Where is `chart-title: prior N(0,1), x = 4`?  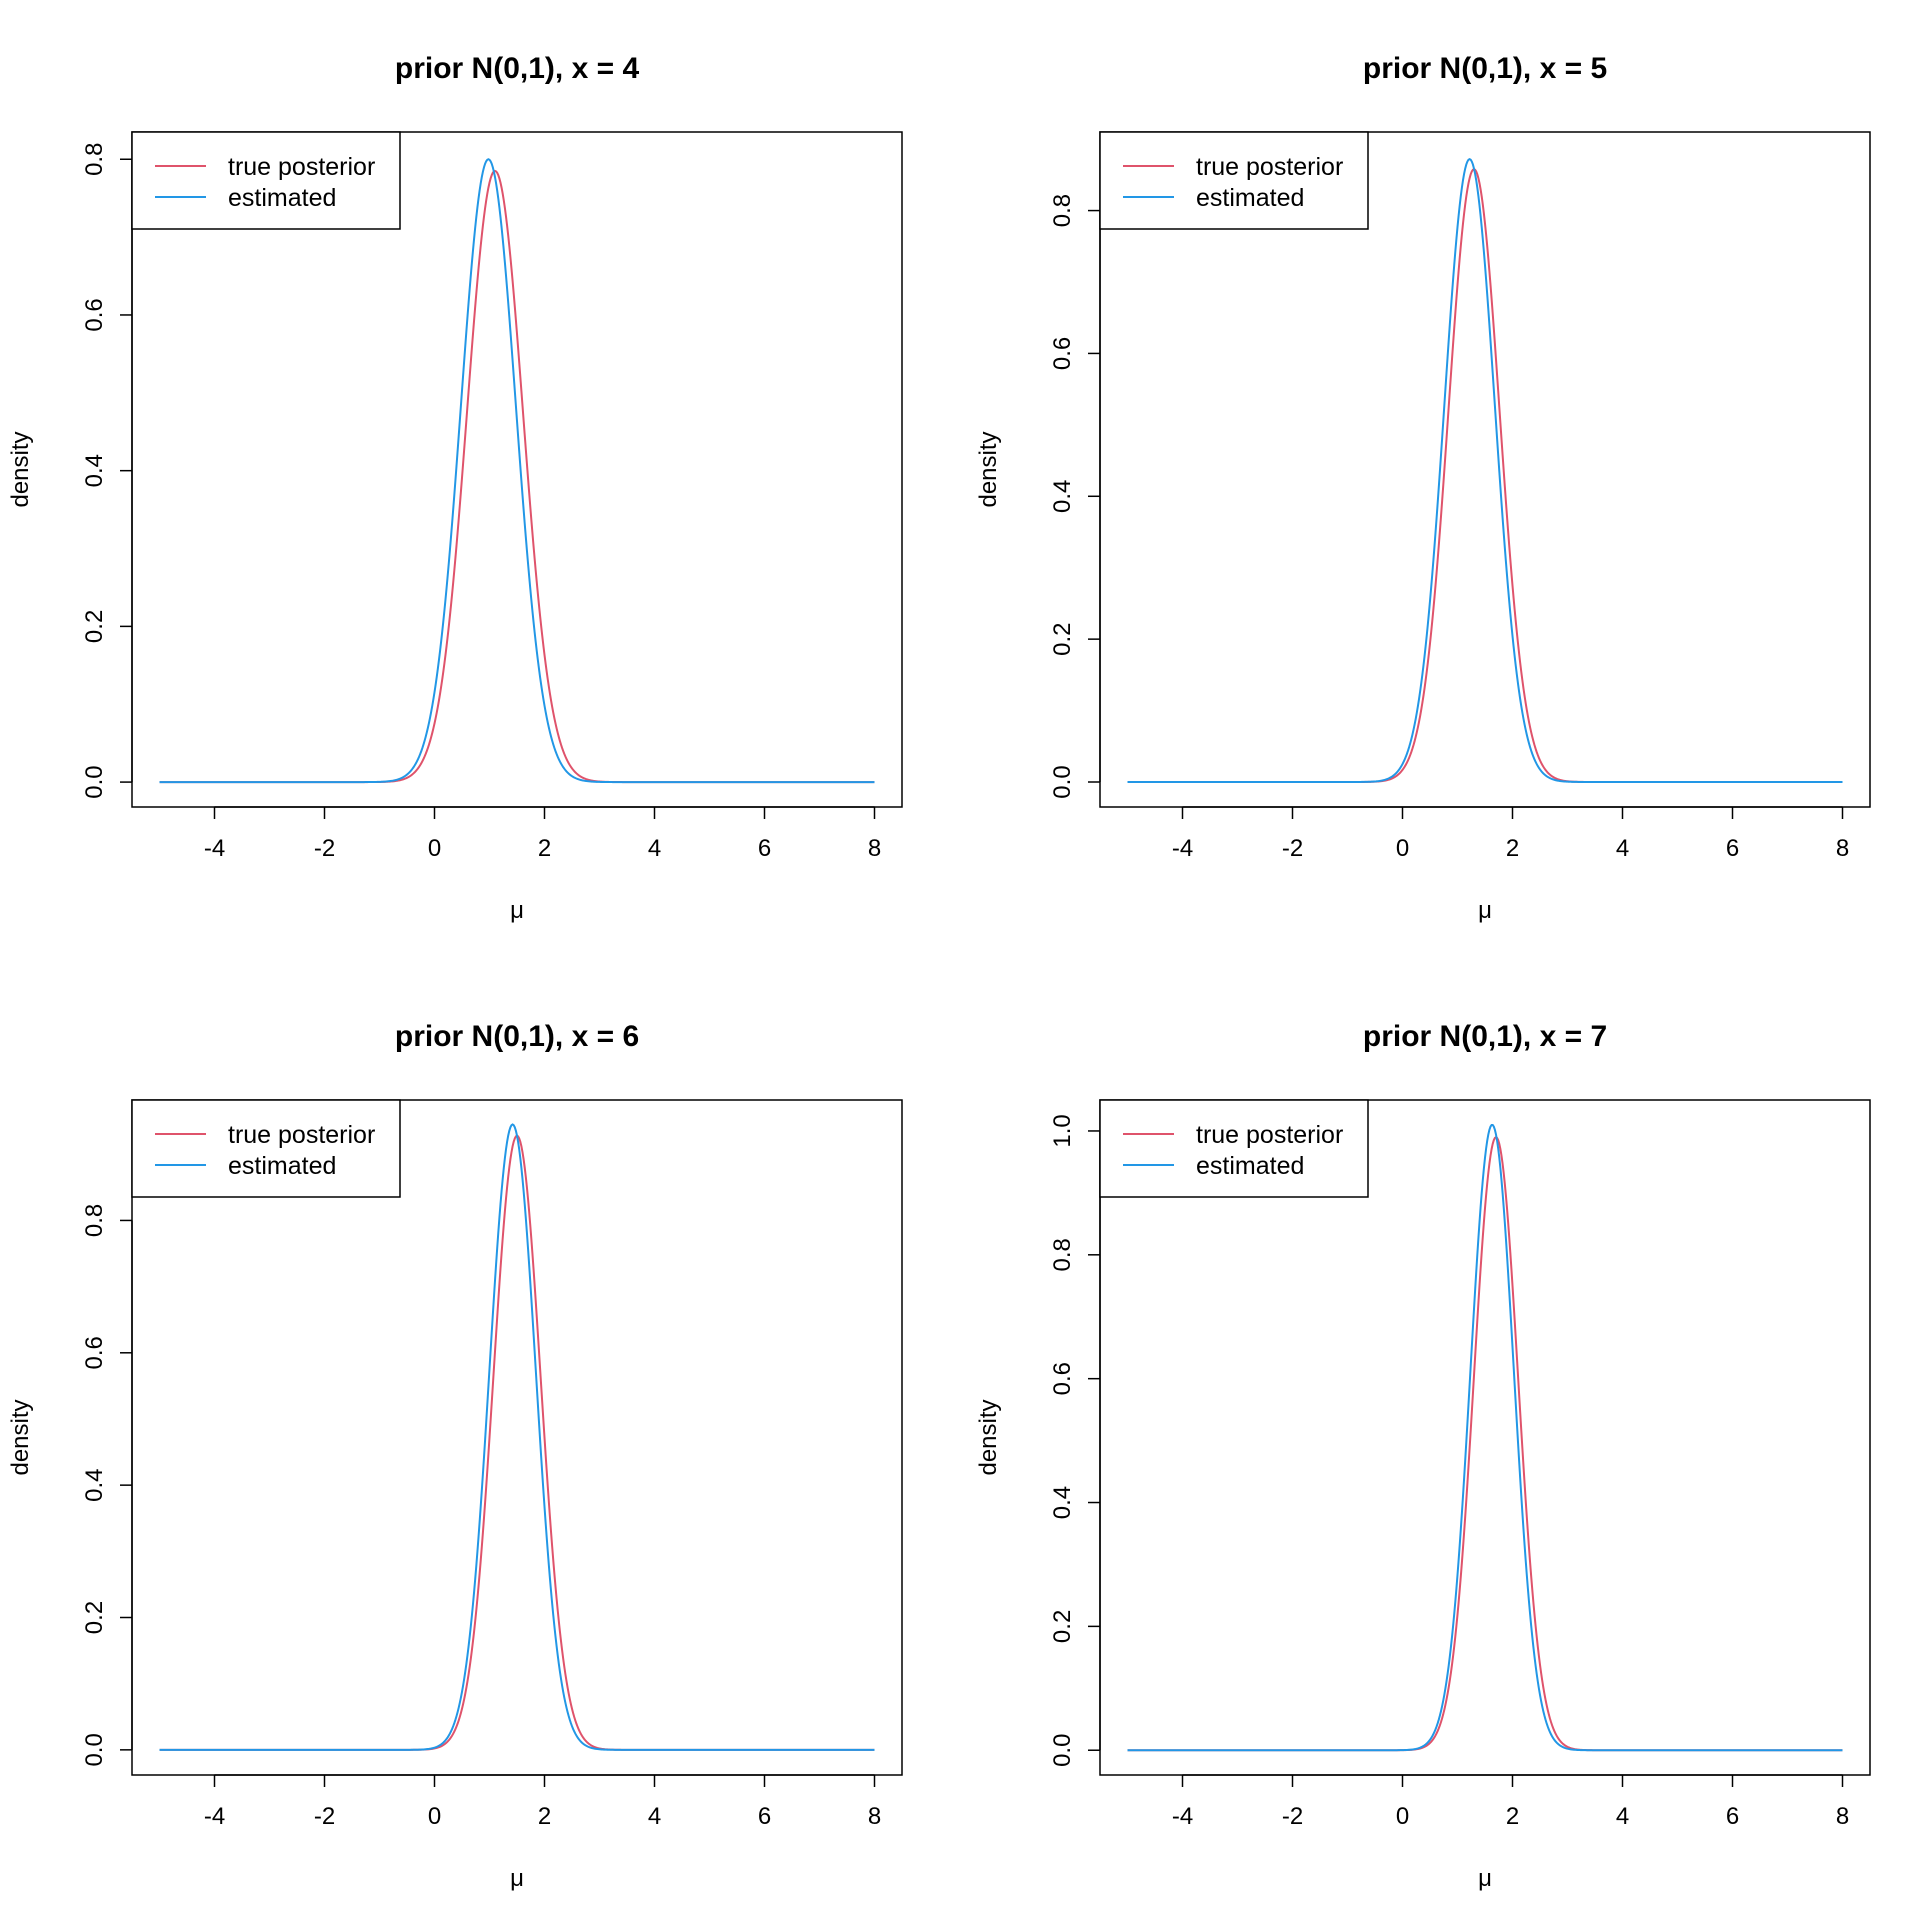
chart-title: prior N(0,1), x = 4 is located at coordinates (517, 68).